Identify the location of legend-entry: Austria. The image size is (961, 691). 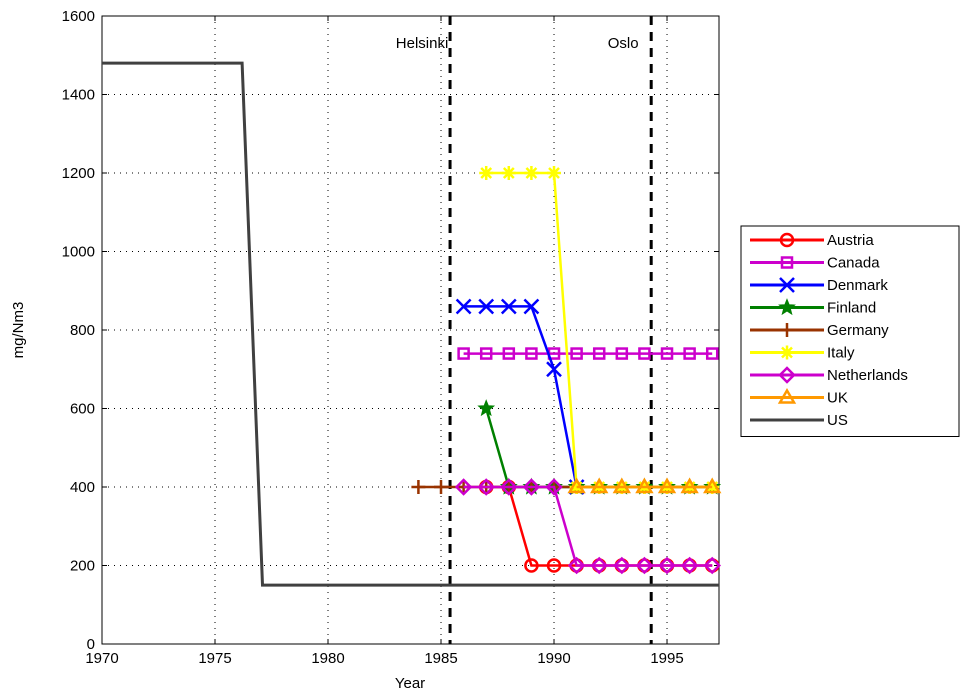
(812, 240).